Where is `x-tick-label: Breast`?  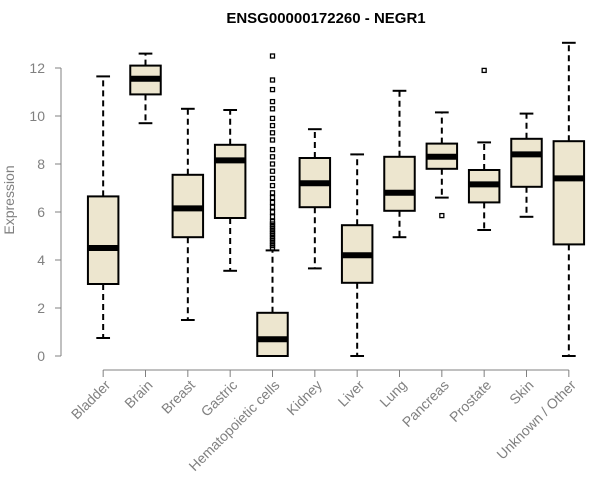 x-tick-label: Breast is located at coordinates (178, 397).